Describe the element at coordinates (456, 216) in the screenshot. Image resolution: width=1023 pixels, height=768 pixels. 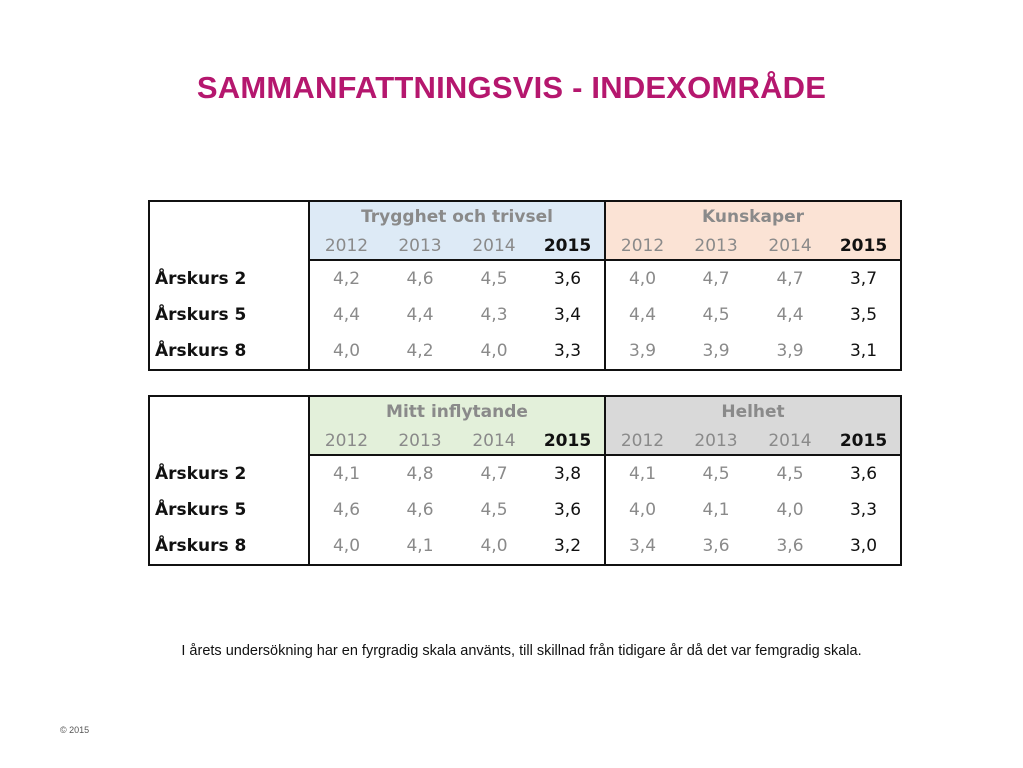
I see `group-header-trygghet: Trygghet och trivsel` at that location.